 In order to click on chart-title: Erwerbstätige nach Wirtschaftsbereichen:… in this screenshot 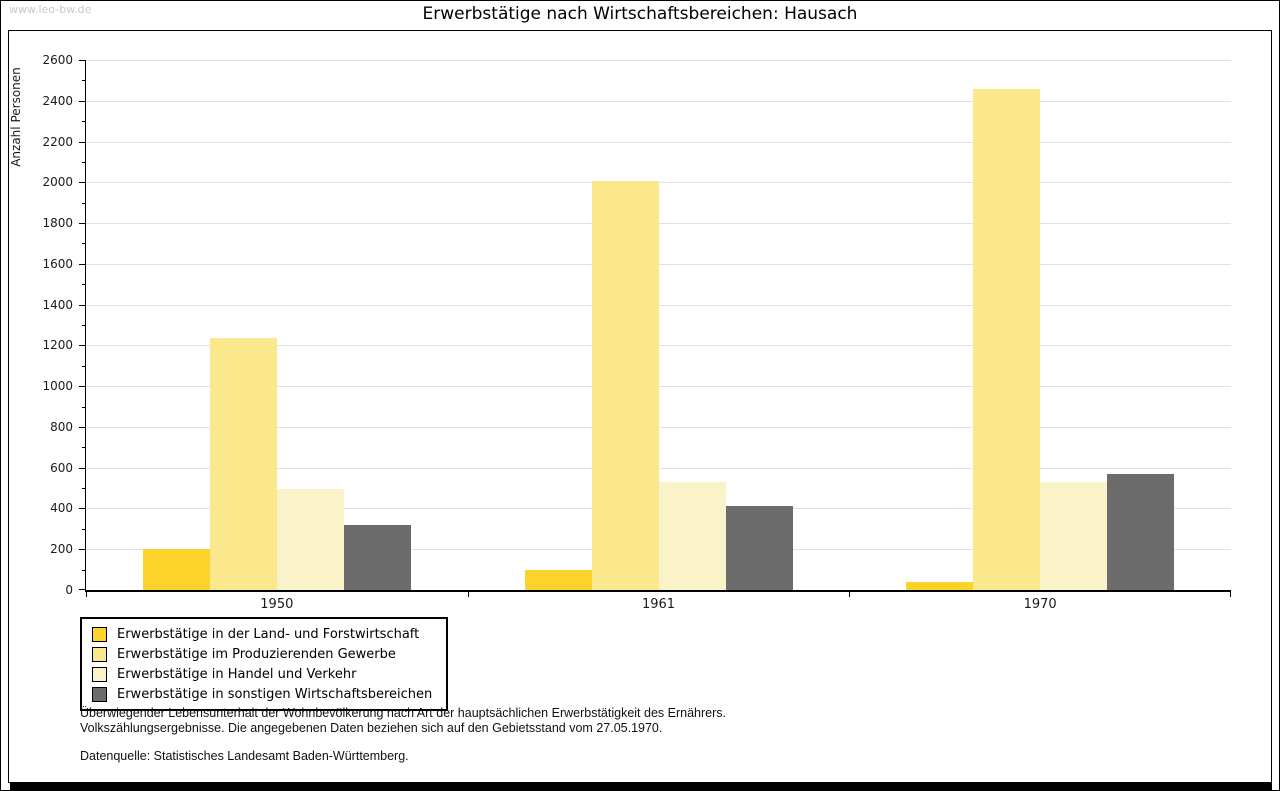, I will do `click(640, 14)`.